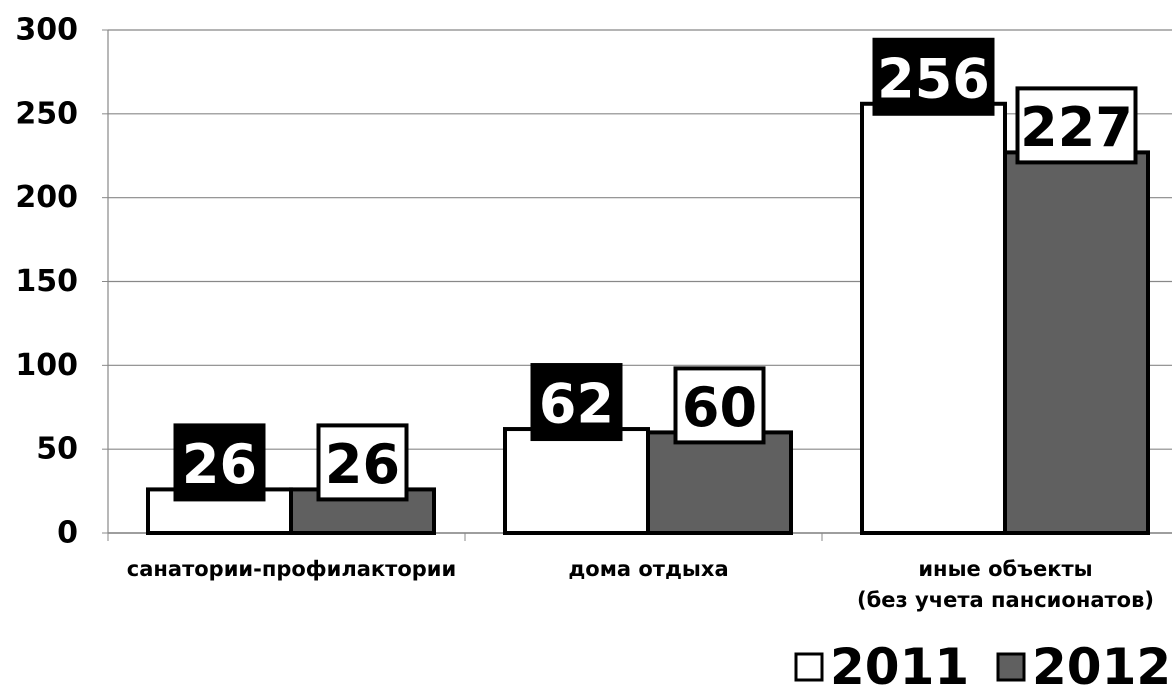 The height and width of the screenshot is (689, 1172). Describe the element at coordinates (46, 197) in the screenshot. I see `y-tick-label: 200` at that location.